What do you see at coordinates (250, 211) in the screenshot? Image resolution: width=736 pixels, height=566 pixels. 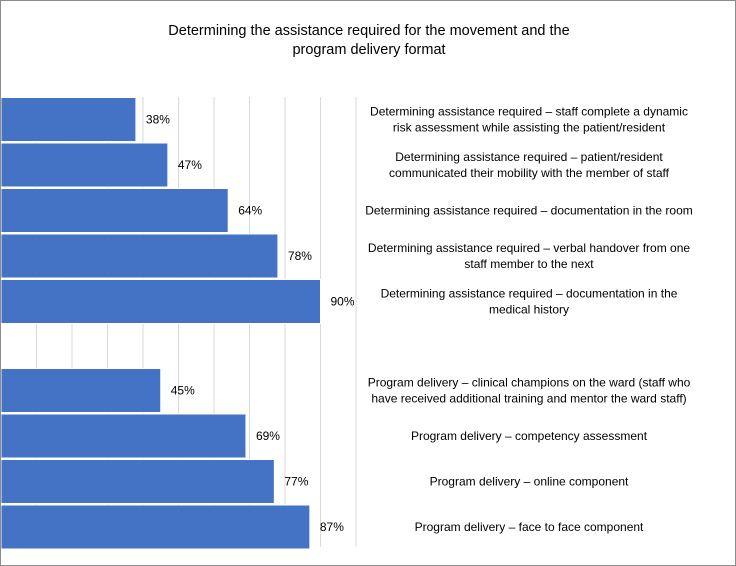 I see `data-label: 64%` at bounding box center [250, 211].